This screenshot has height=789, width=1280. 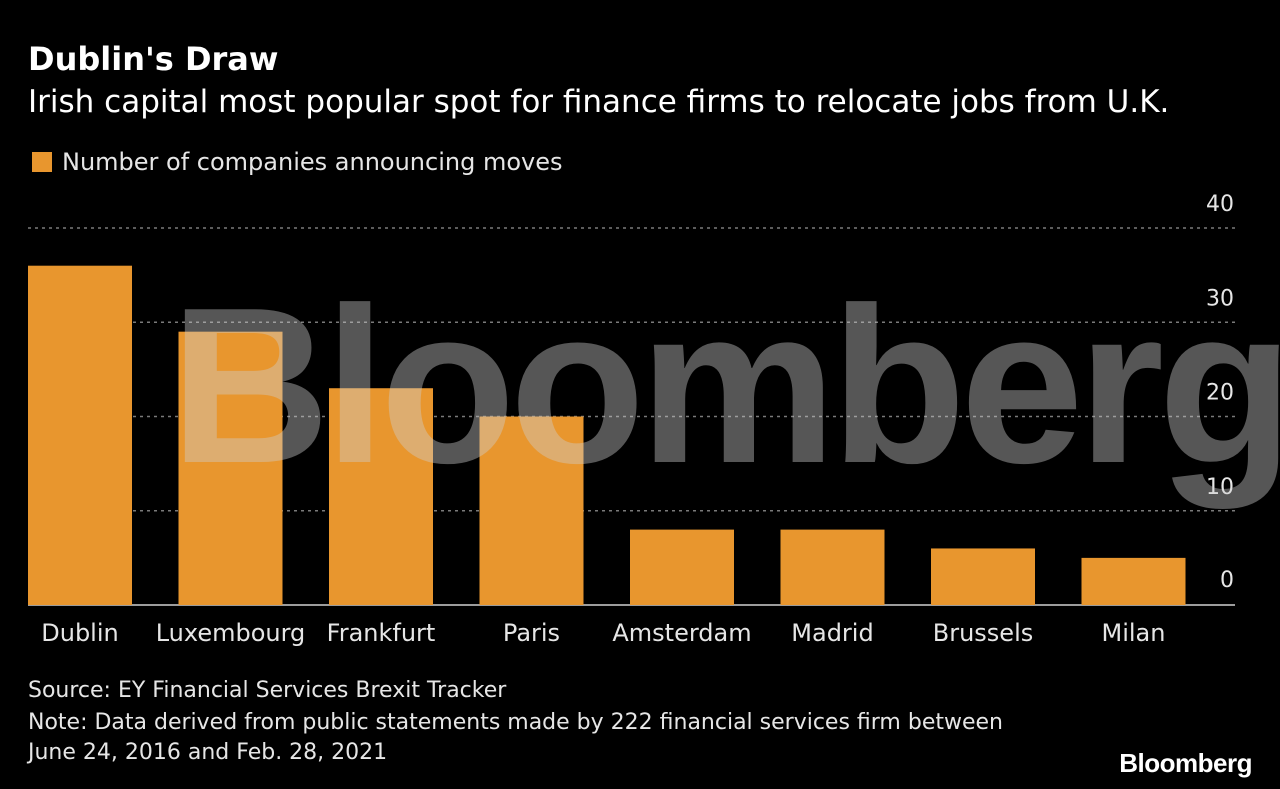 I want to click on x-tick-label: Brussels, so click(x=983, y=633).